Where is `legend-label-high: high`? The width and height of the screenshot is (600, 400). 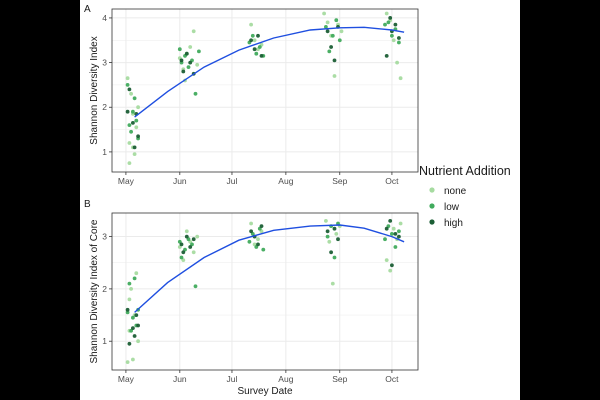
legend-label-high: high is located at coordinates (453, 223).